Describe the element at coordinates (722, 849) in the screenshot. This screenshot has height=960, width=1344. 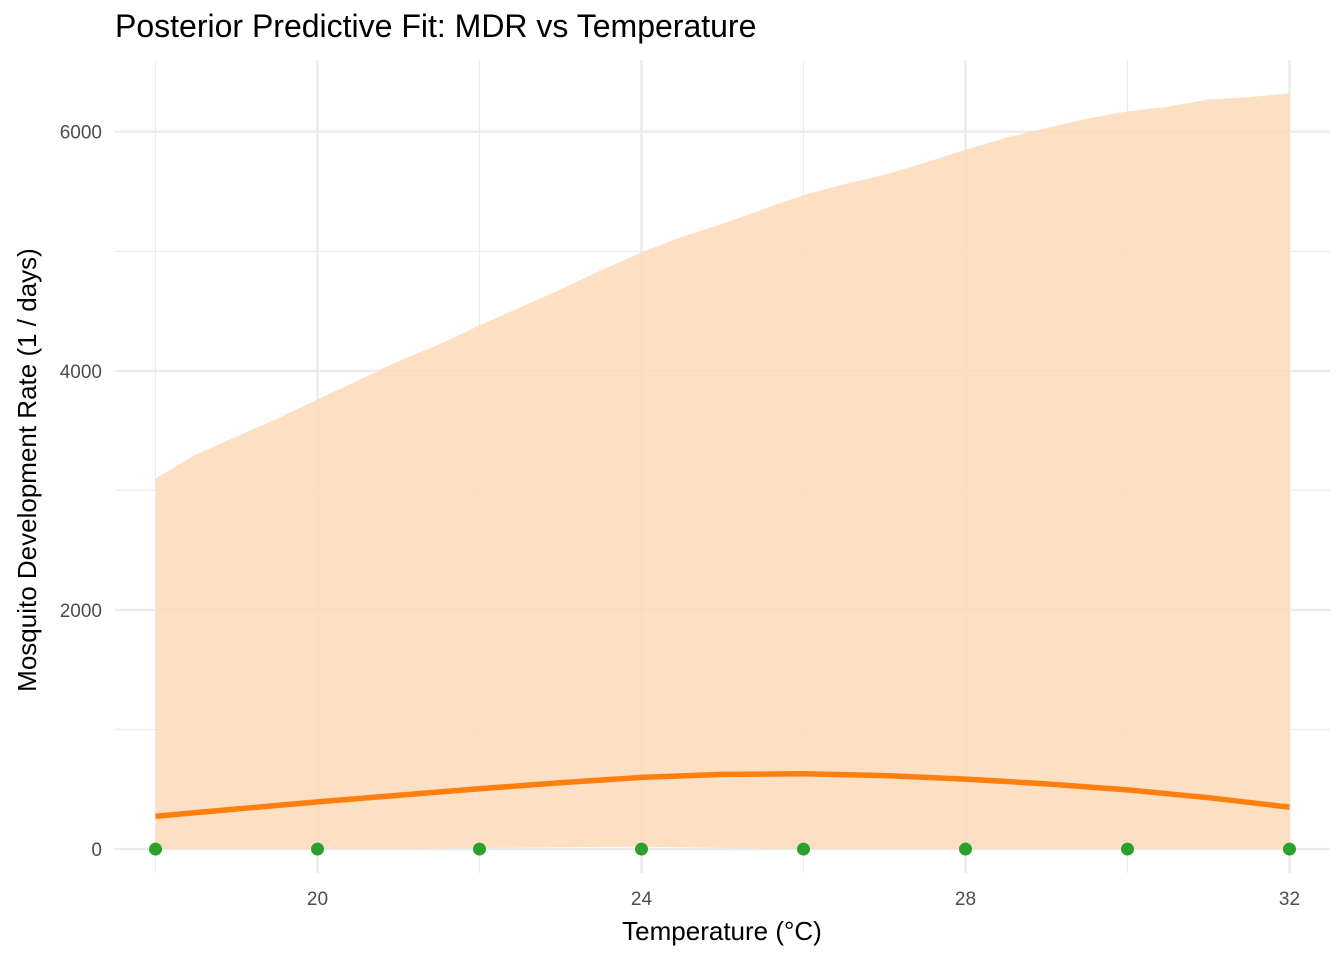
I see `observed-points` at that location.